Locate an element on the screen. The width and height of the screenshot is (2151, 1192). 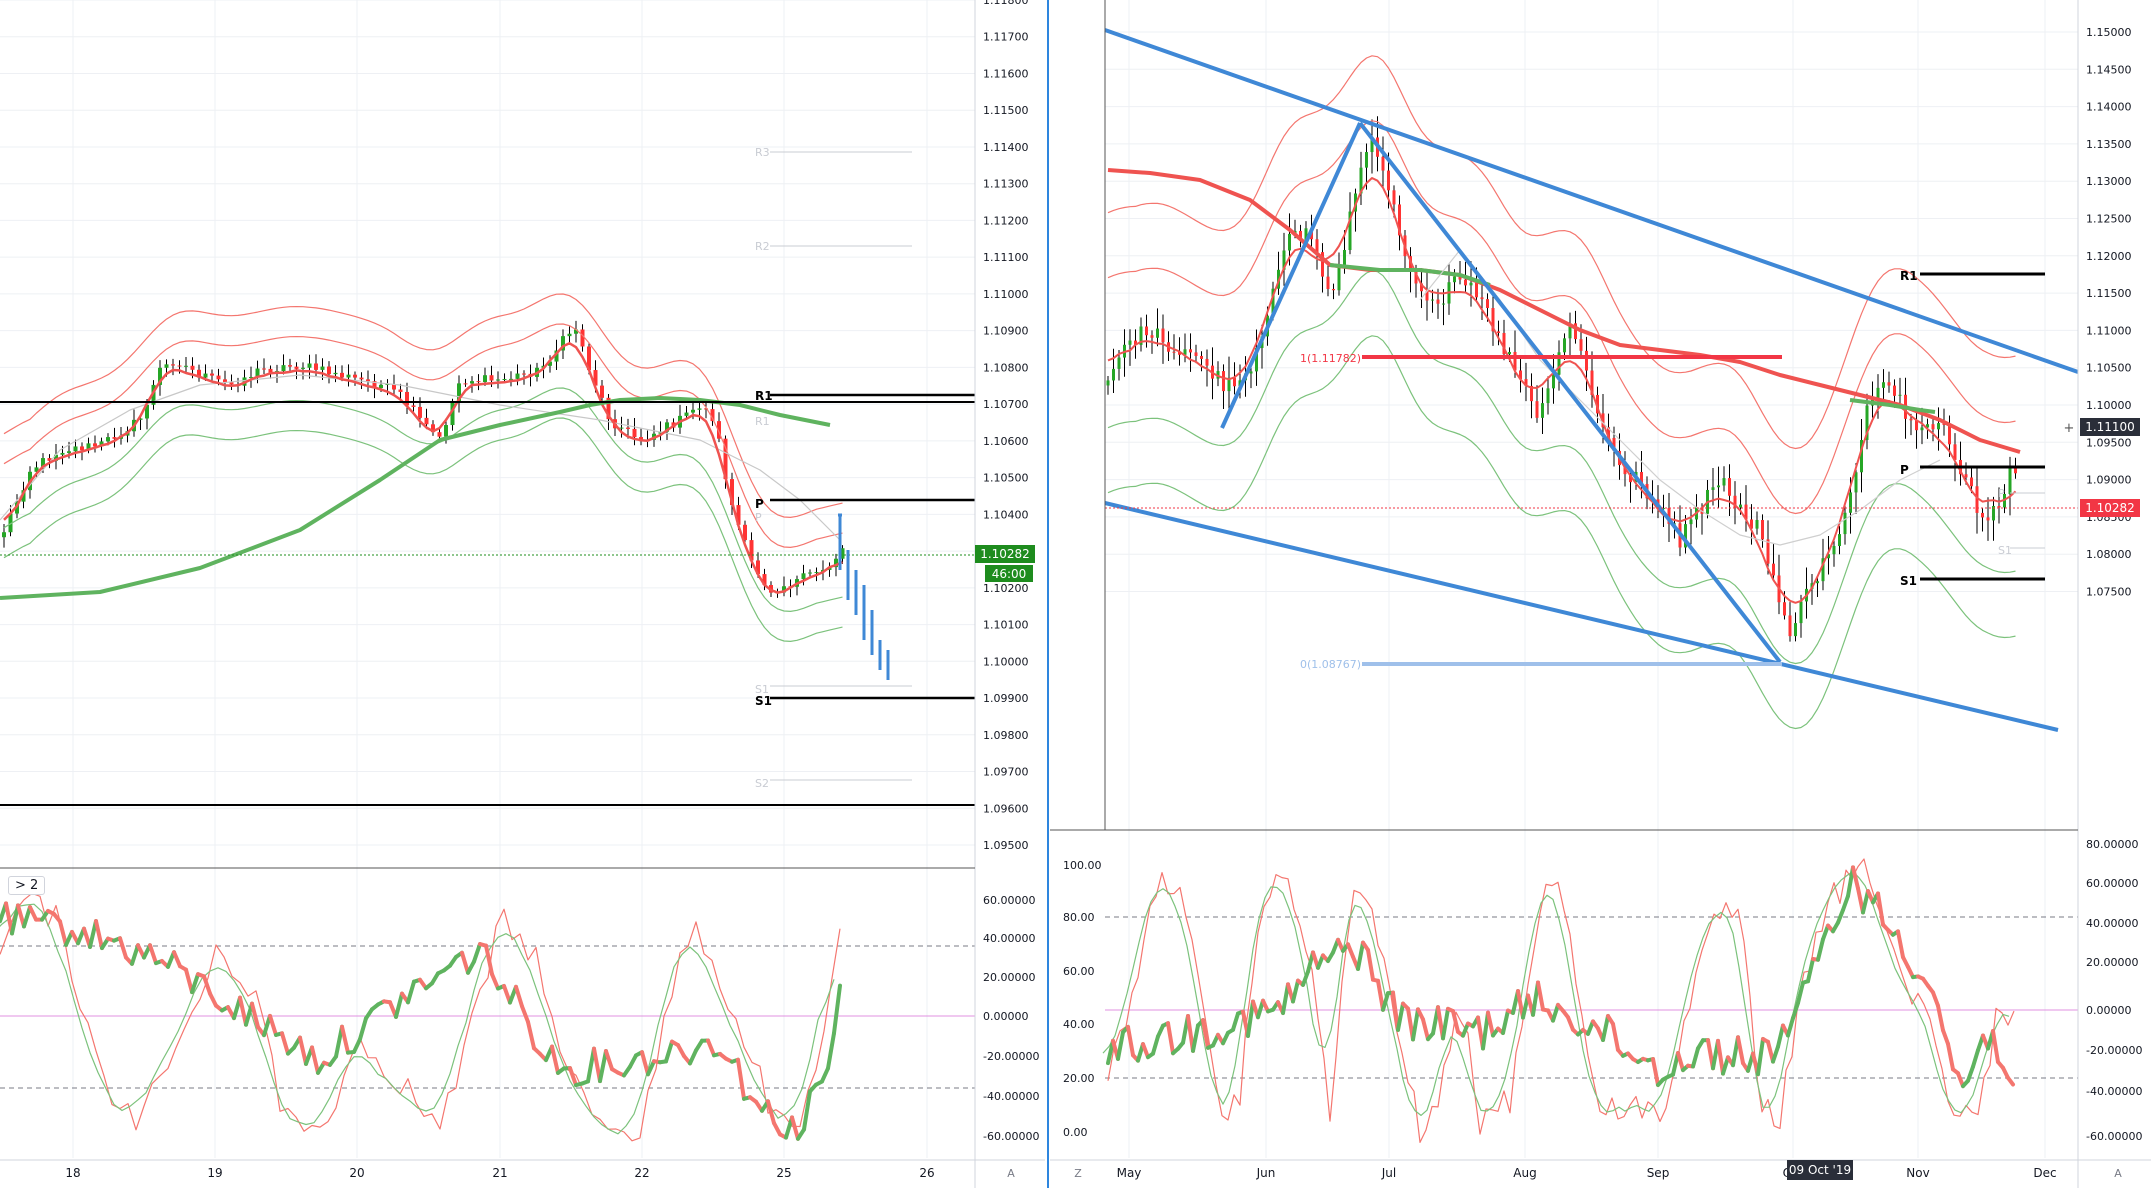
left-stoch-tick: 40.00000 is located at coordinates (1009, 938).